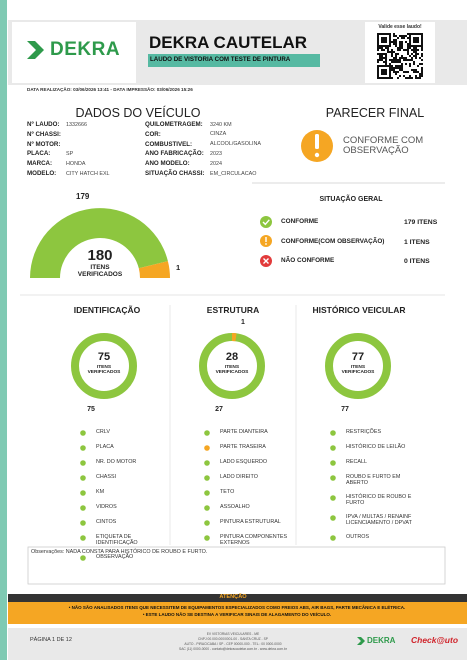 This screenshot has height=660, width=467. What do you see at coordinates (383, 145) in the screenshot?
I see `verdict-text: CONFORME COM OBSERVAÇÃO` at bounding box center [383, 145].